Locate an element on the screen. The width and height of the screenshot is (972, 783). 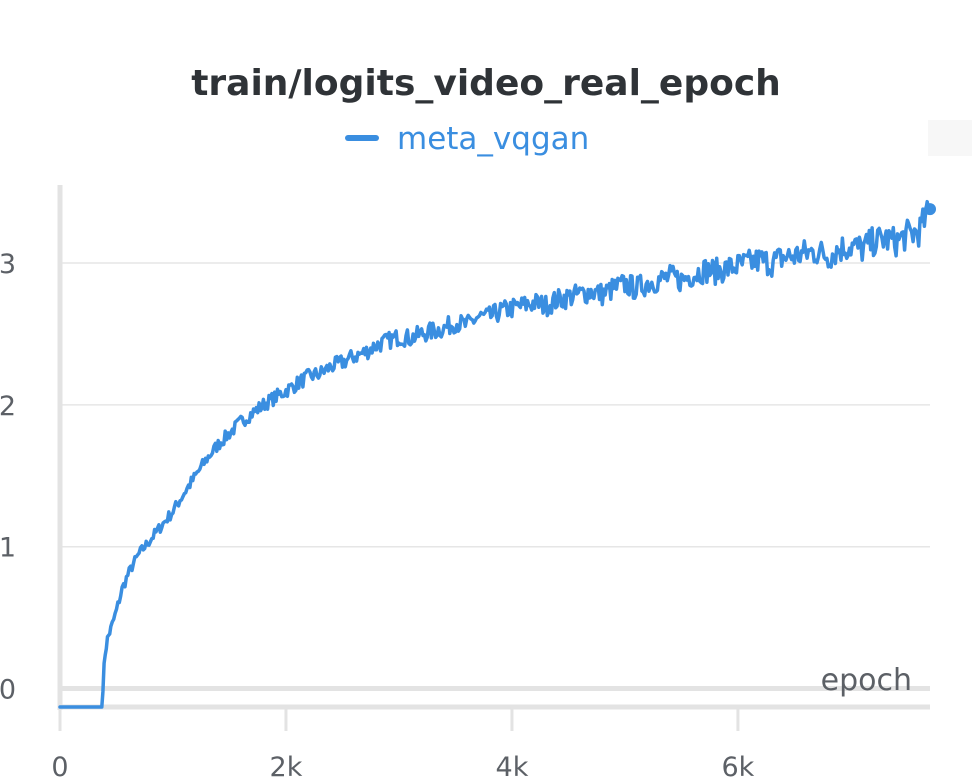
panel-control is located at coordinates (950, 138).